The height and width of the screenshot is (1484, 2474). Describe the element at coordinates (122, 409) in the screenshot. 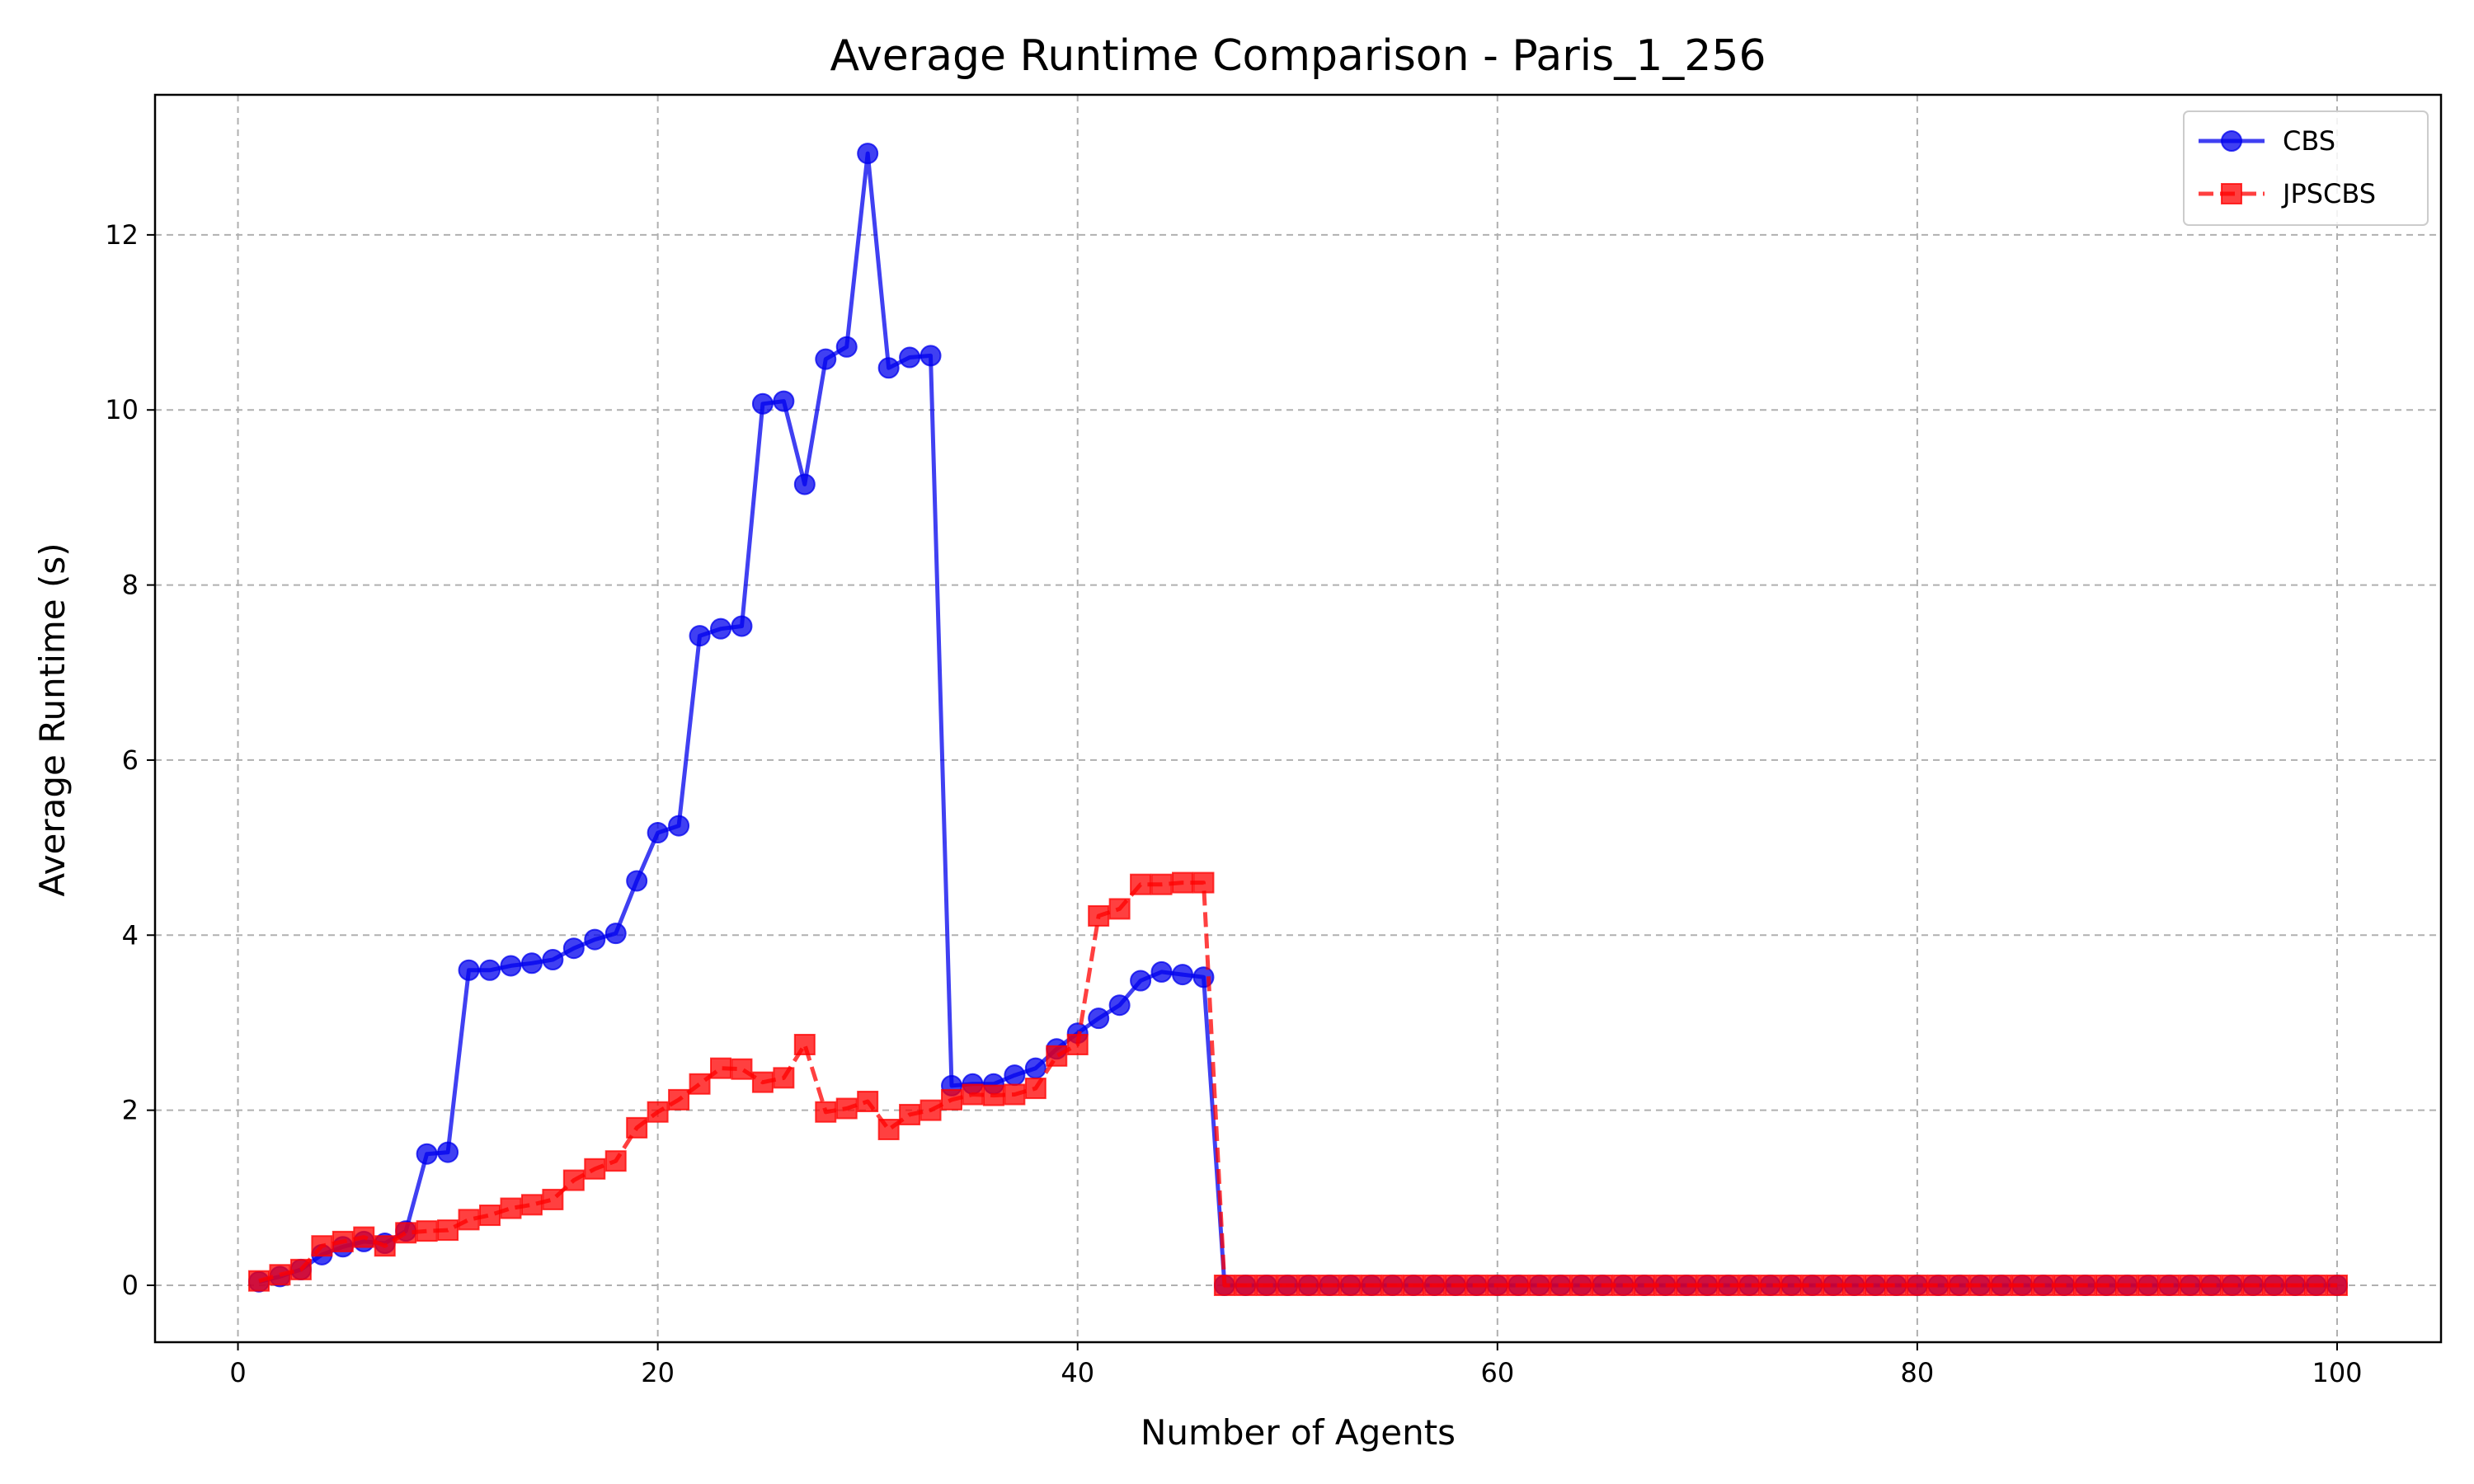

I see `y-tick-label: 10` at that location.